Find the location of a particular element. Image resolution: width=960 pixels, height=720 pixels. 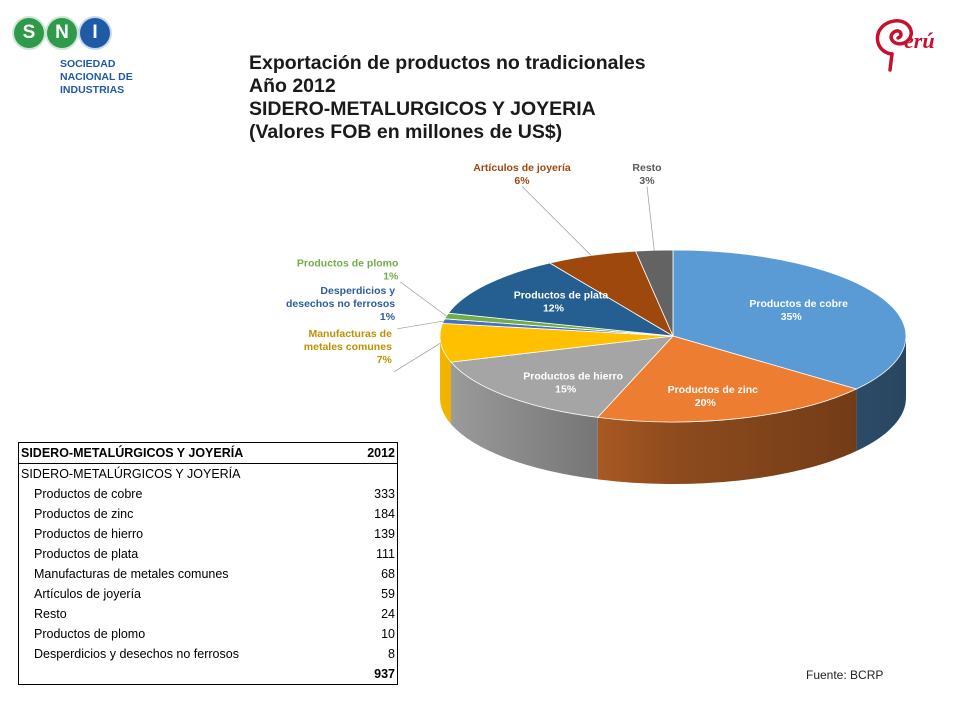

table-row-label: Productos de zinc is located at coordinates (84, 514).